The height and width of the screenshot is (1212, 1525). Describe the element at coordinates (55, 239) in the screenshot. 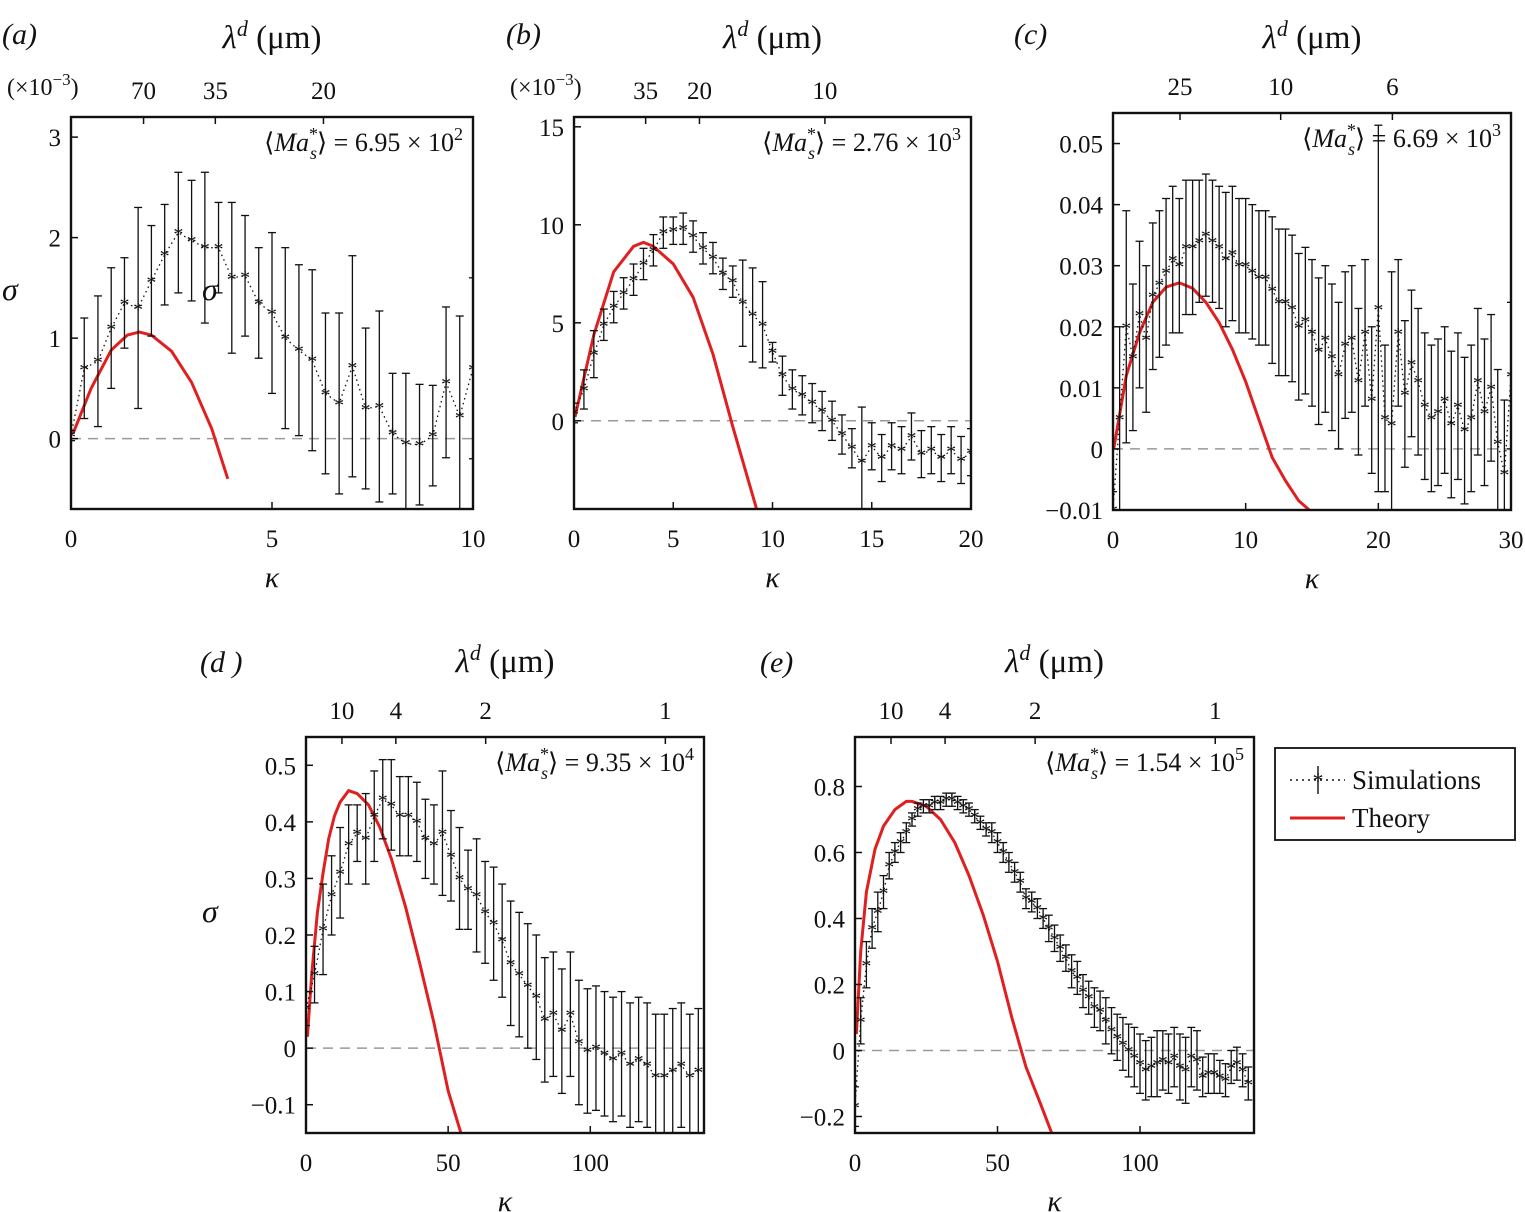

I see `y-tick-label: 2` at that location.